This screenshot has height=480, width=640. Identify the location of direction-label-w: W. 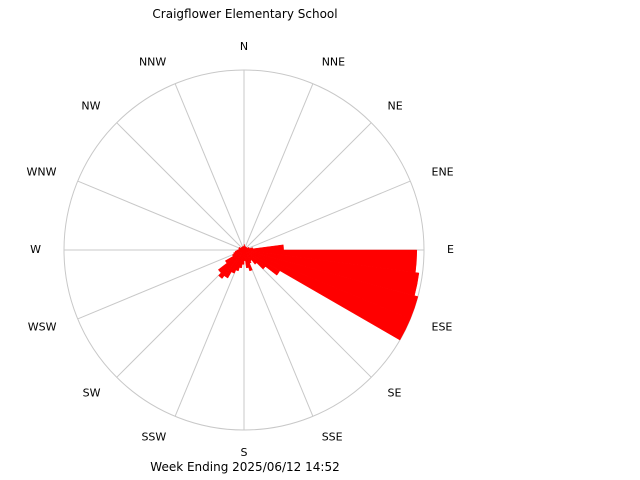
(35, 249).